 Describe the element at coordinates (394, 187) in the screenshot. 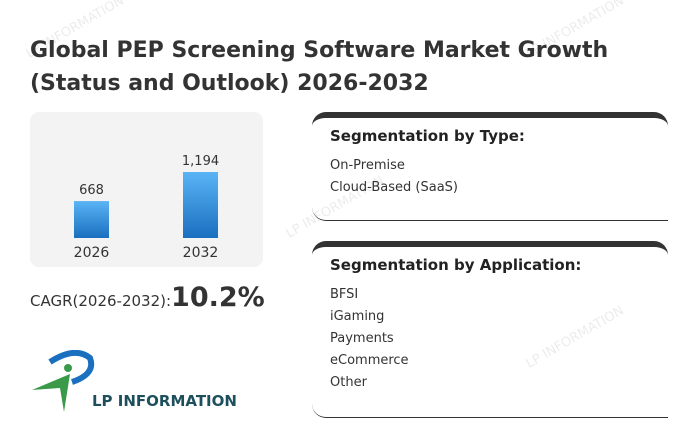

I see `segment-item: Cloud-Based (SaaS)` at that location.